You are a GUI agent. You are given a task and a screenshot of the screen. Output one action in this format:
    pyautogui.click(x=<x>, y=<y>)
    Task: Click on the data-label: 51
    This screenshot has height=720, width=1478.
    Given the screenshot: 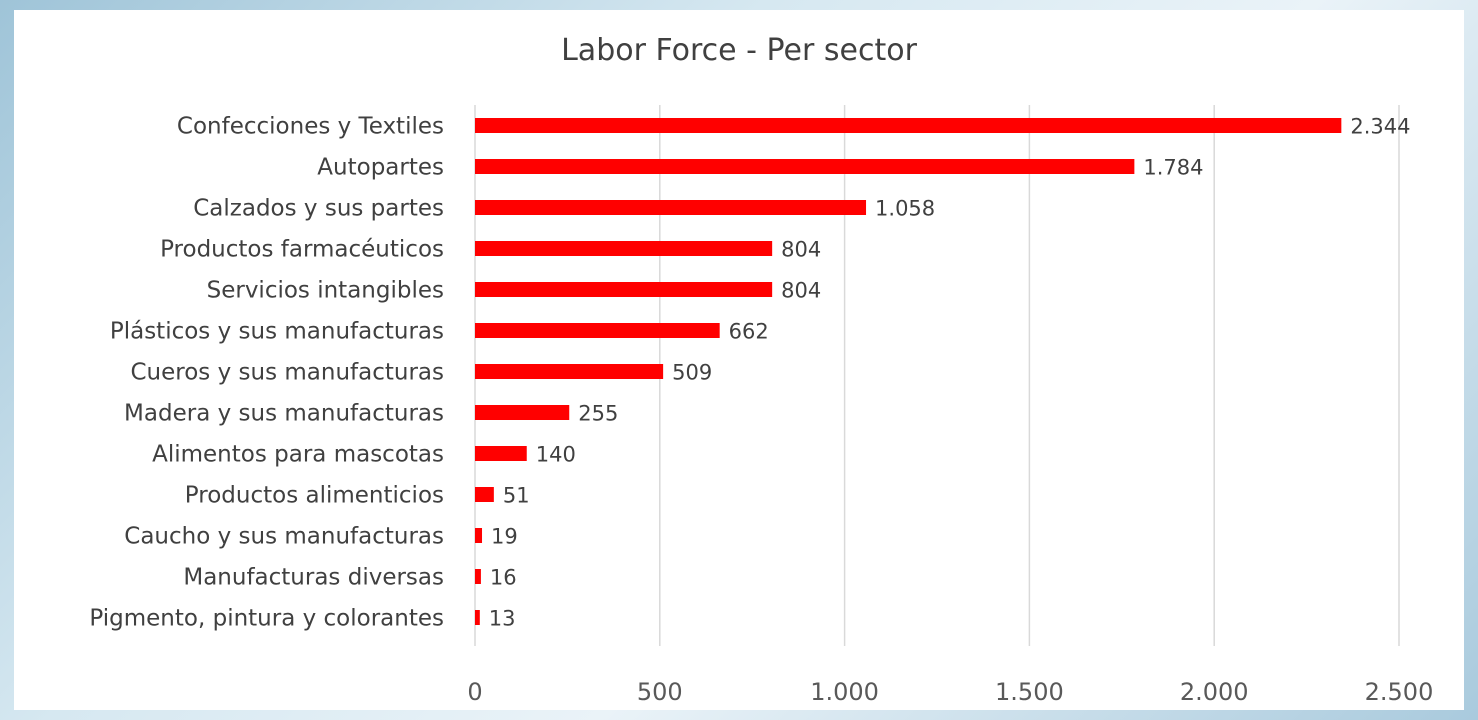 What is the action you would take?
    pyautogui.click(x=516, y=496)
    